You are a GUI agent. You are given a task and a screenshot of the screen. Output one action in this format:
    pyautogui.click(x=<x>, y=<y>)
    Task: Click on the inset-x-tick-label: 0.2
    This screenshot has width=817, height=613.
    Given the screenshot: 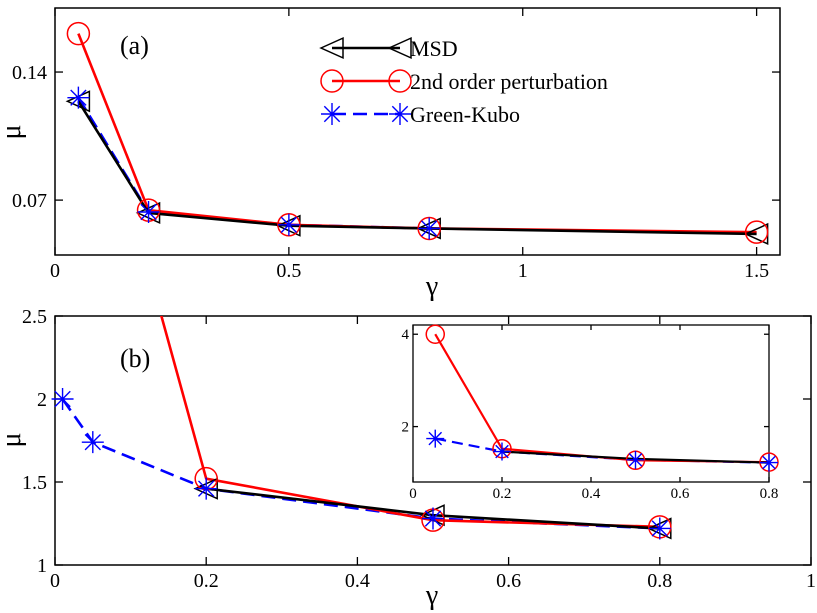 What is the action you would take?
    pyautogui.click(x=502, y=494)
    